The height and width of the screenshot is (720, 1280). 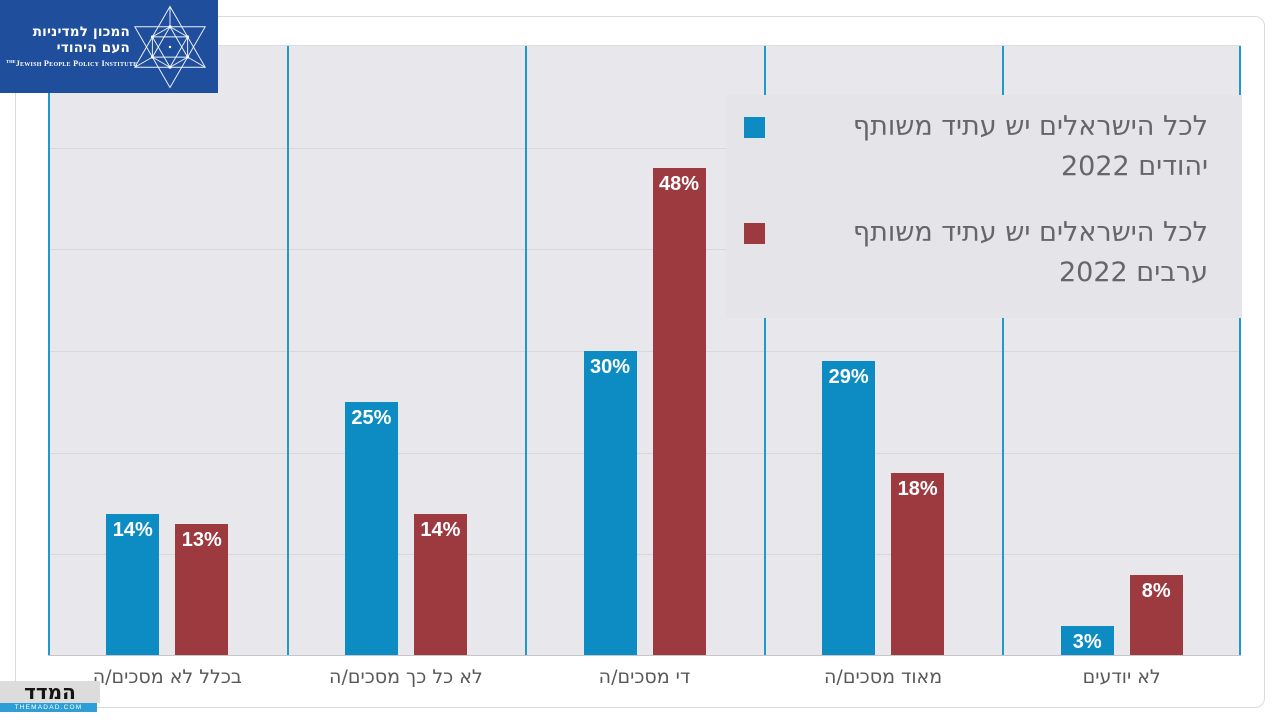 I want to click on jppi-english-title: Jewish People Policy Institute, so click(x=76, y=63).